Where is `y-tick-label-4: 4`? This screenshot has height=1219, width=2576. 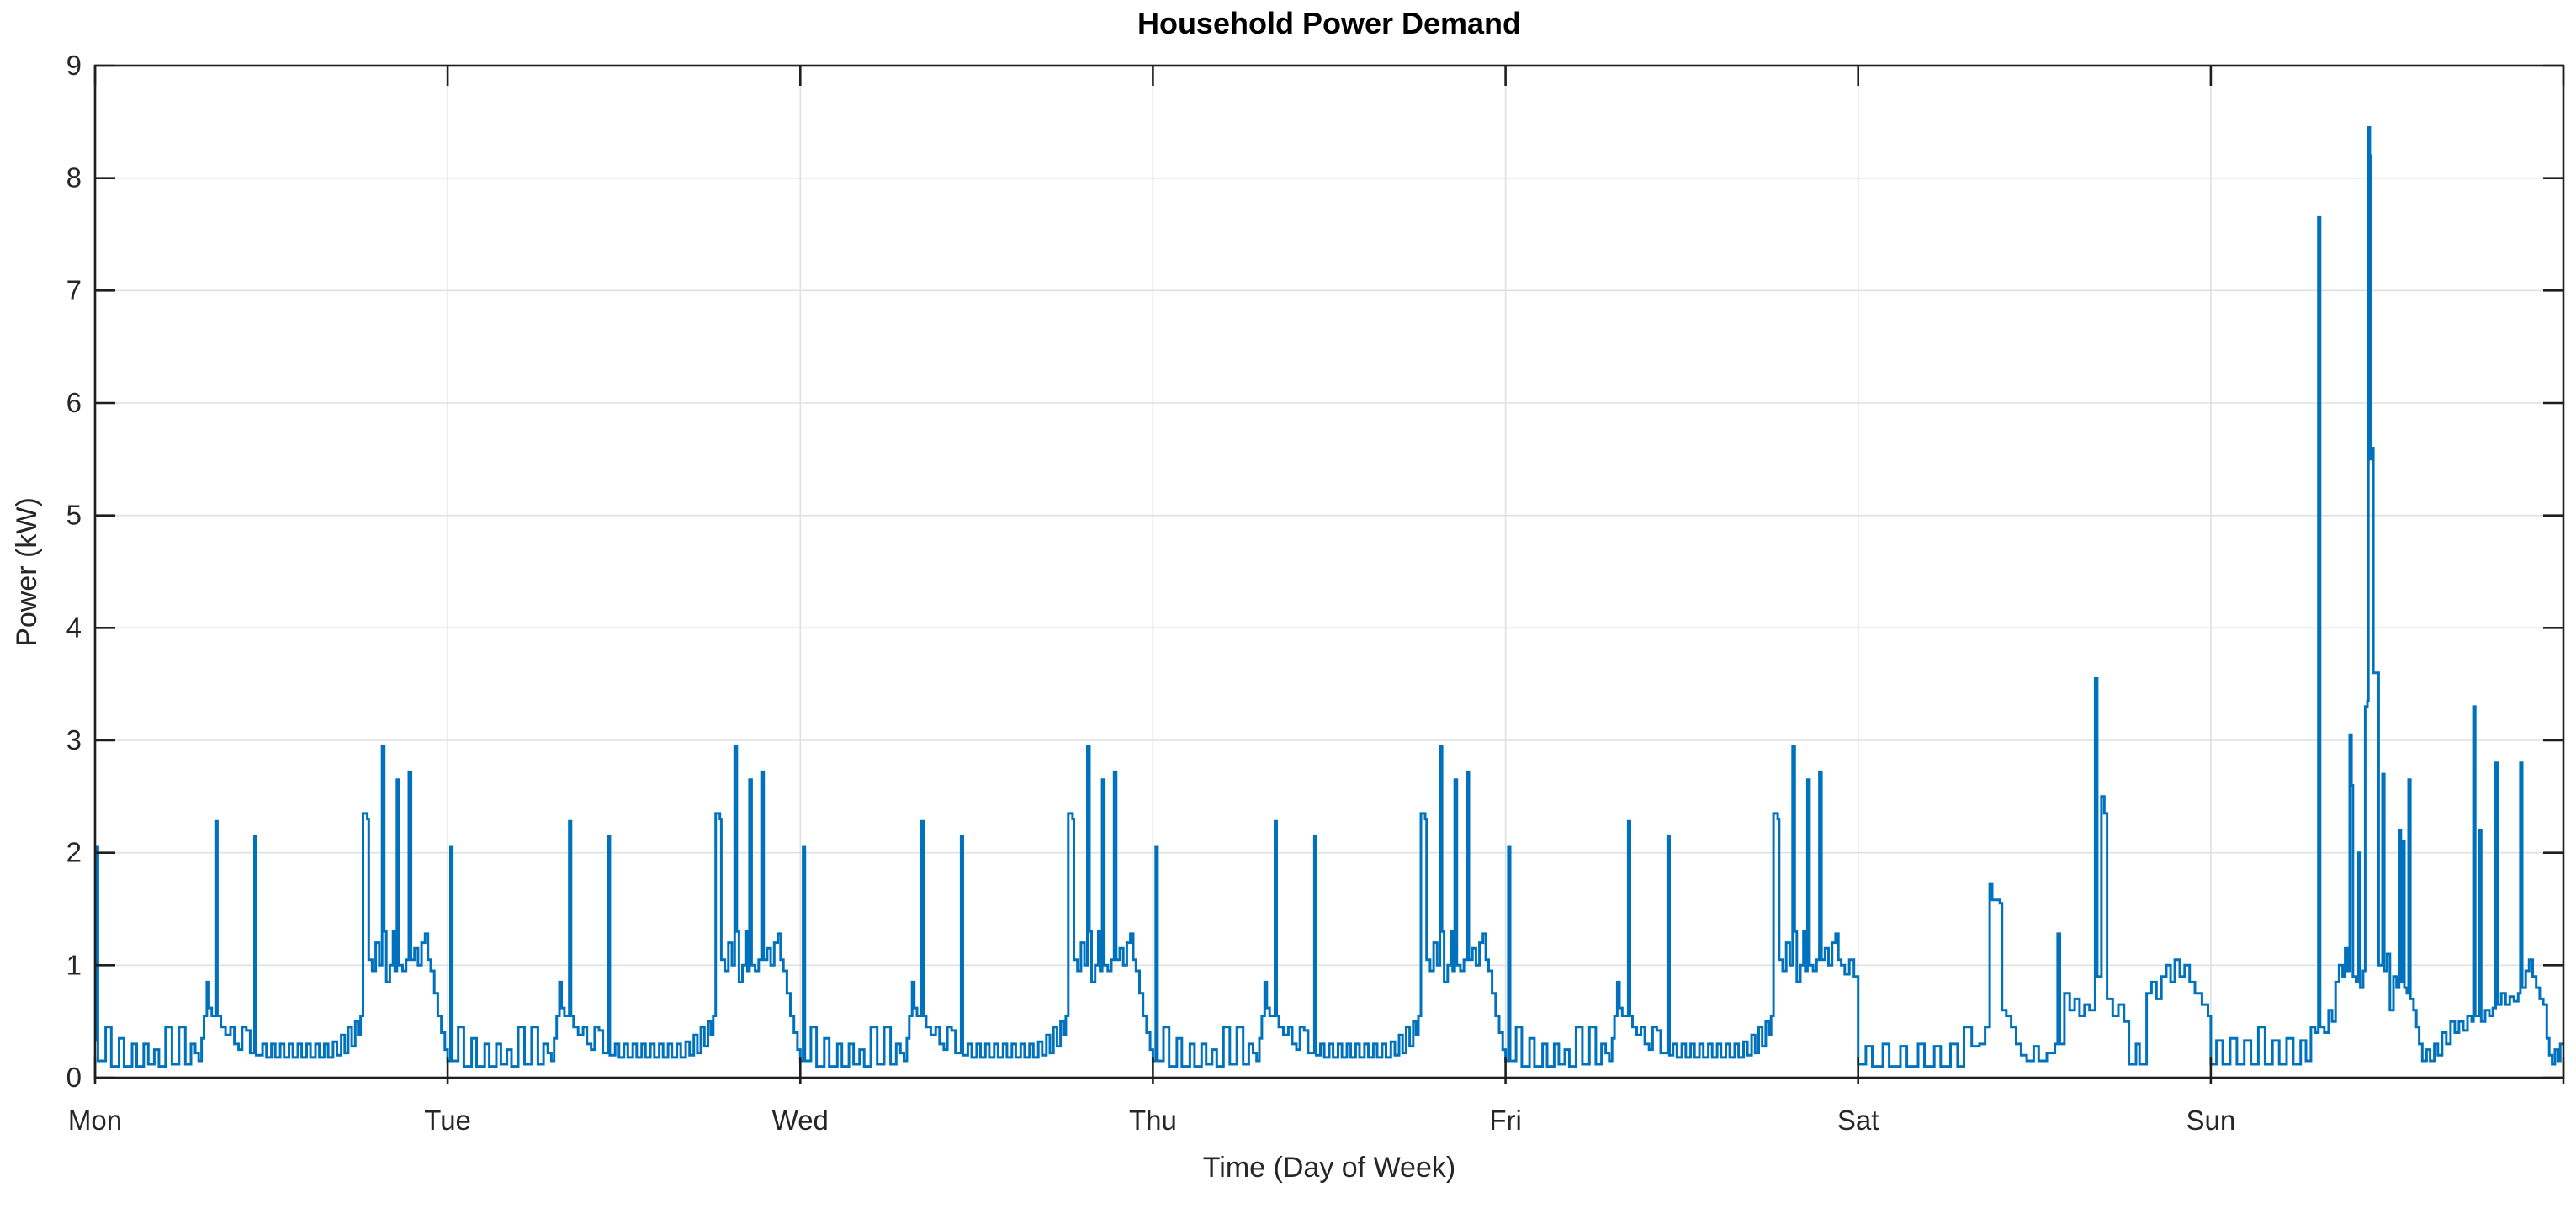 y-tick-label-4: 4 is located at coordinates (74, 627).